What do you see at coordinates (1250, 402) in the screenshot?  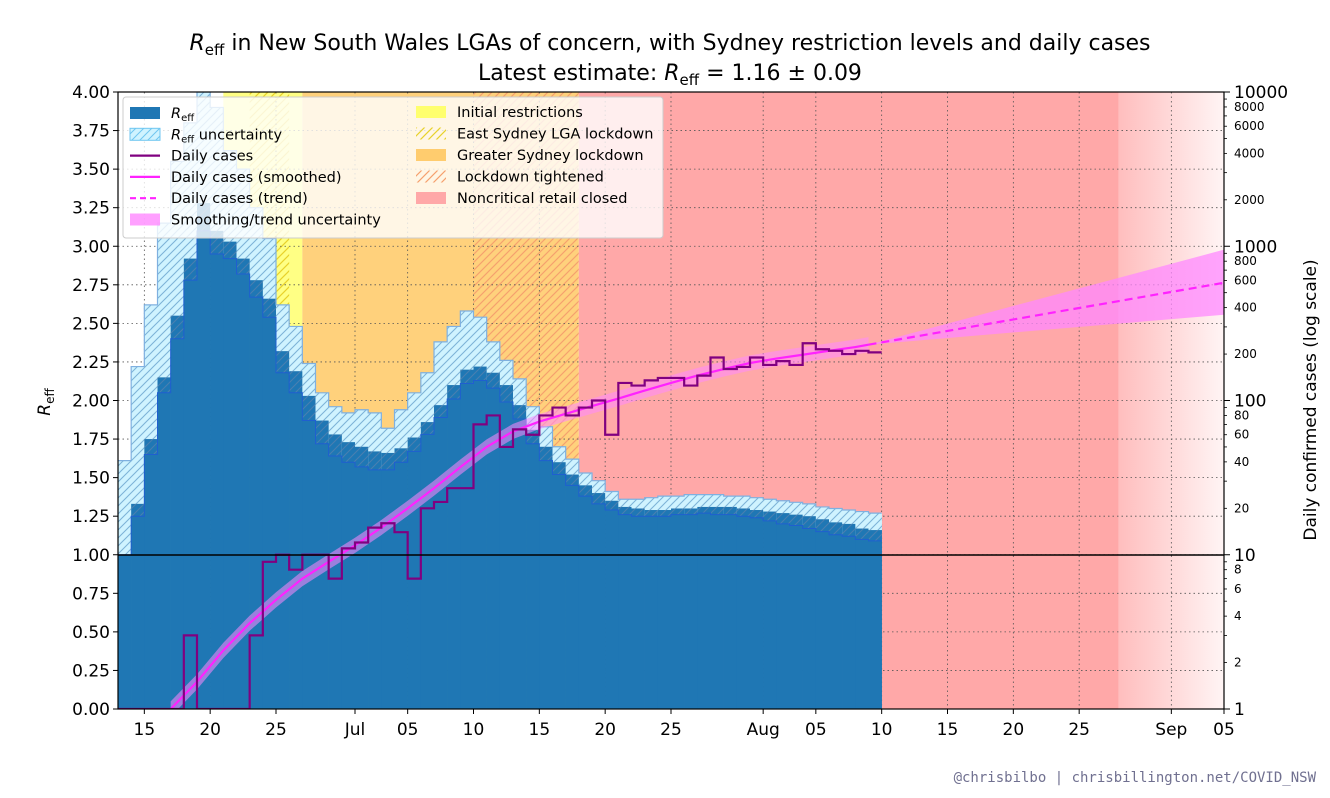 I see `y-right-major-label: 100` at bounding box center [1250, 402].